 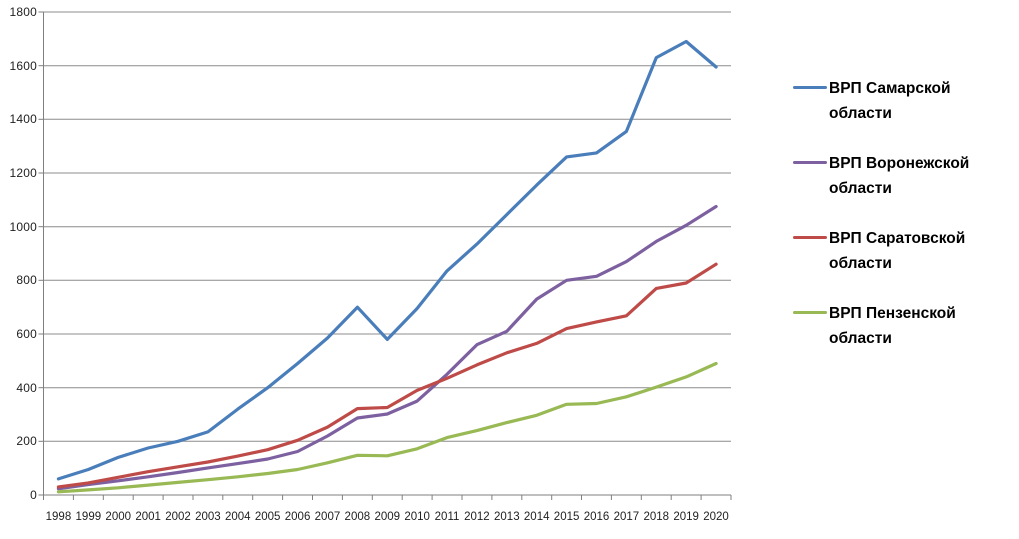 What do you see at coordinates (178, 517) in the screenshot?
I see `x-tick-label: 2002` at bounding box center [178, 517].